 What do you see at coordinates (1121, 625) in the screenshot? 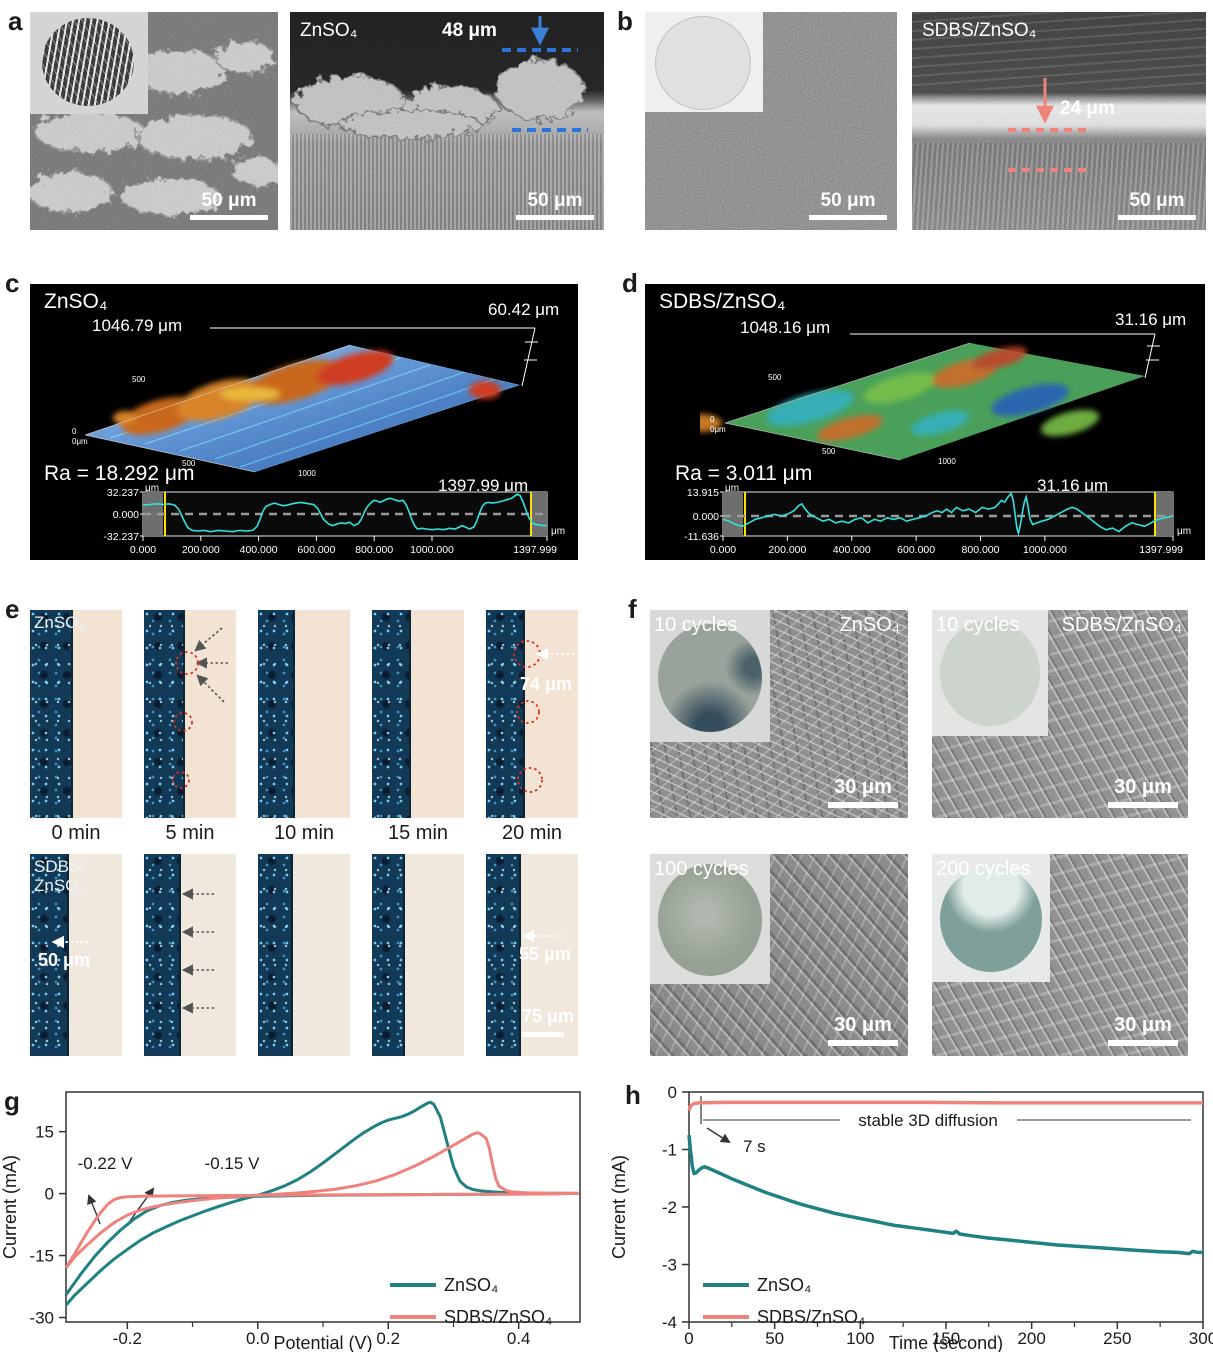
I see `electrolyte-label: SDBS/ZnSO₄` at bounding box center [1121, 625].